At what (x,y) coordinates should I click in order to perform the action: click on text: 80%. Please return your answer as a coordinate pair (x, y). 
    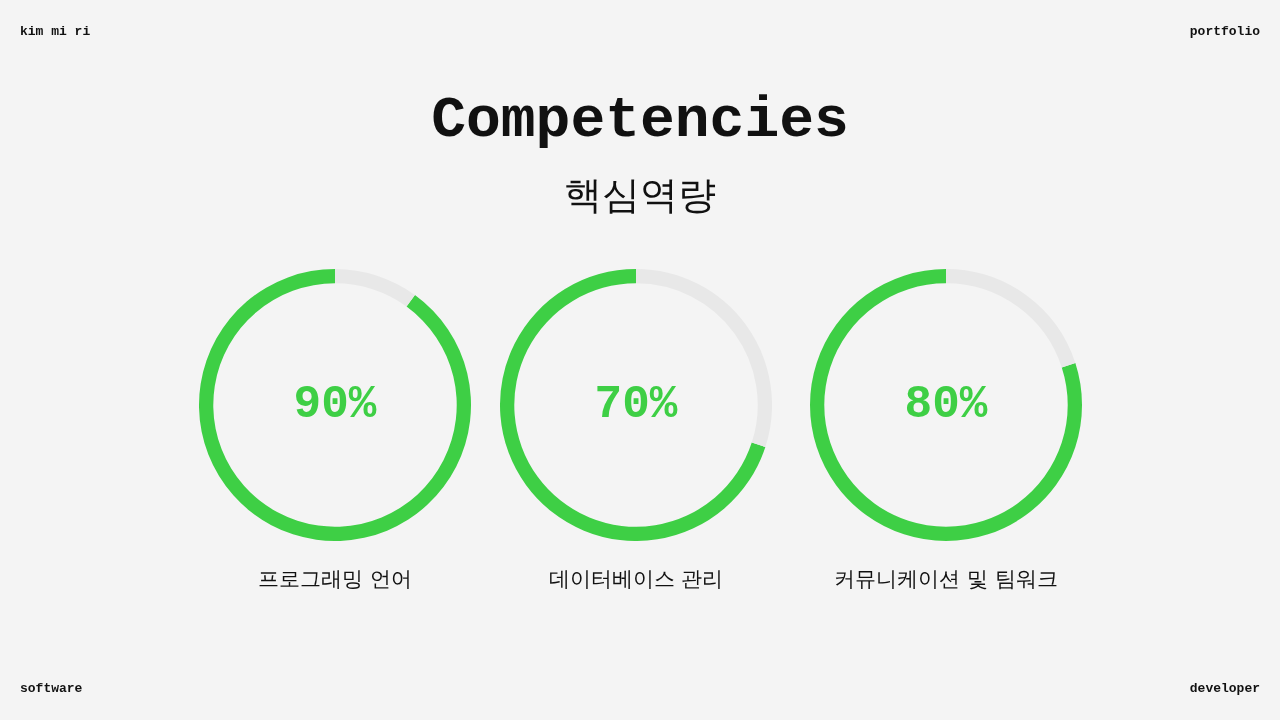
    Looking at the image, I should click on (946, 404).